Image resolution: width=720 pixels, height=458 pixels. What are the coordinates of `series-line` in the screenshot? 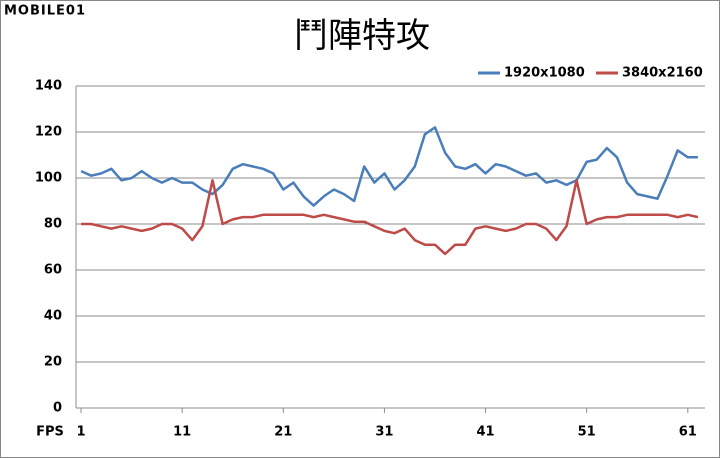 It's located at (390, 217).